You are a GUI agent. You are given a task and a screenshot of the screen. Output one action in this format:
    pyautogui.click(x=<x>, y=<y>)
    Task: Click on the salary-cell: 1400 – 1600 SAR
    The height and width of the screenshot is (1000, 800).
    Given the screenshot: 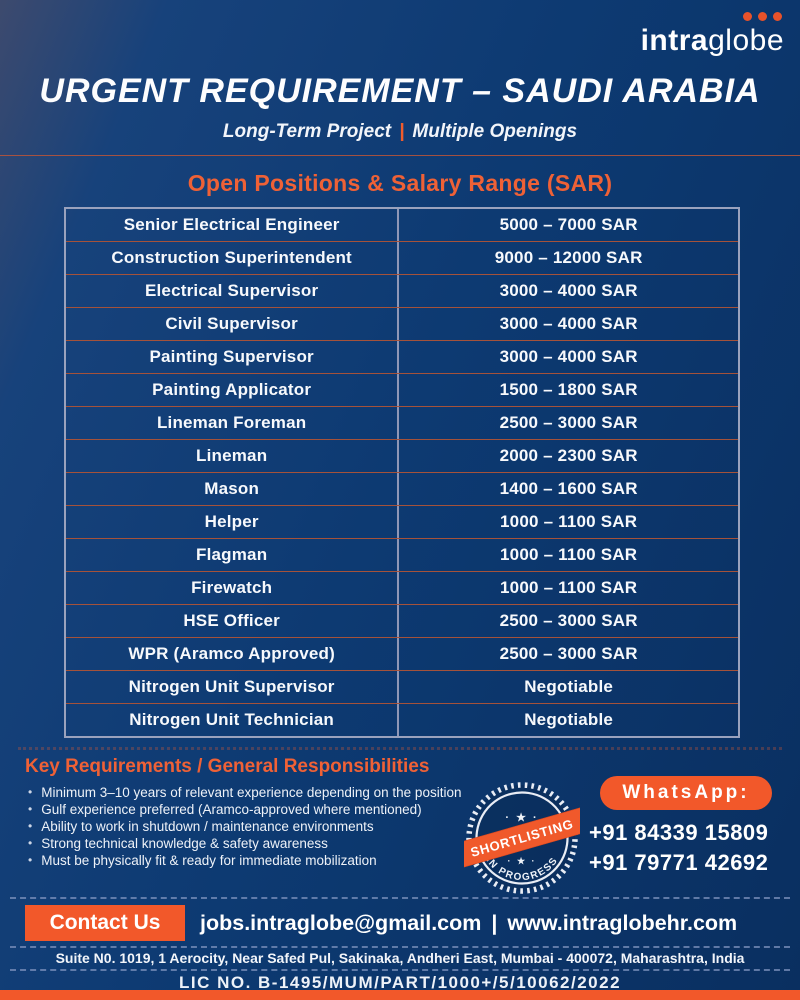 What is the action you would take?
    pyautogui.click(x=568, y=488)
    